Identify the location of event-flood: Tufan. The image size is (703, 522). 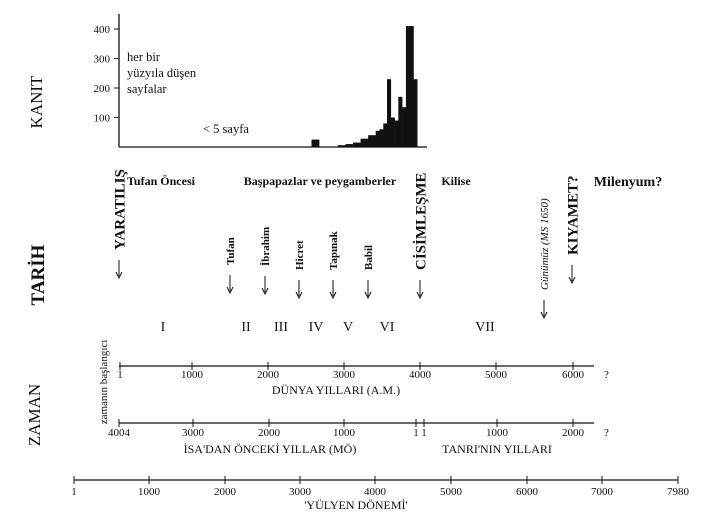
(231, 266).